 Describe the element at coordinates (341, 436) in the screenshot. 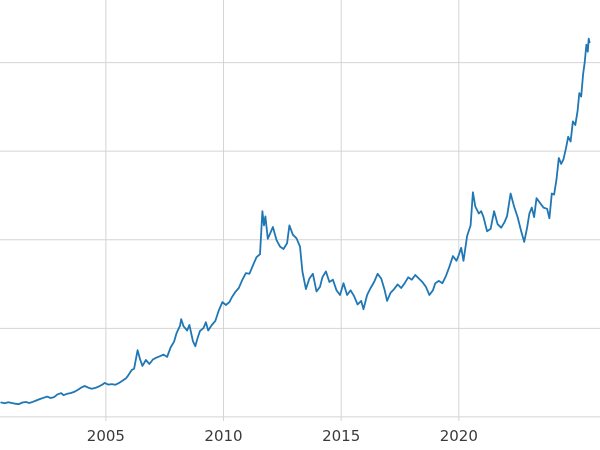

I see `x-tick-label: 2015` at that location.